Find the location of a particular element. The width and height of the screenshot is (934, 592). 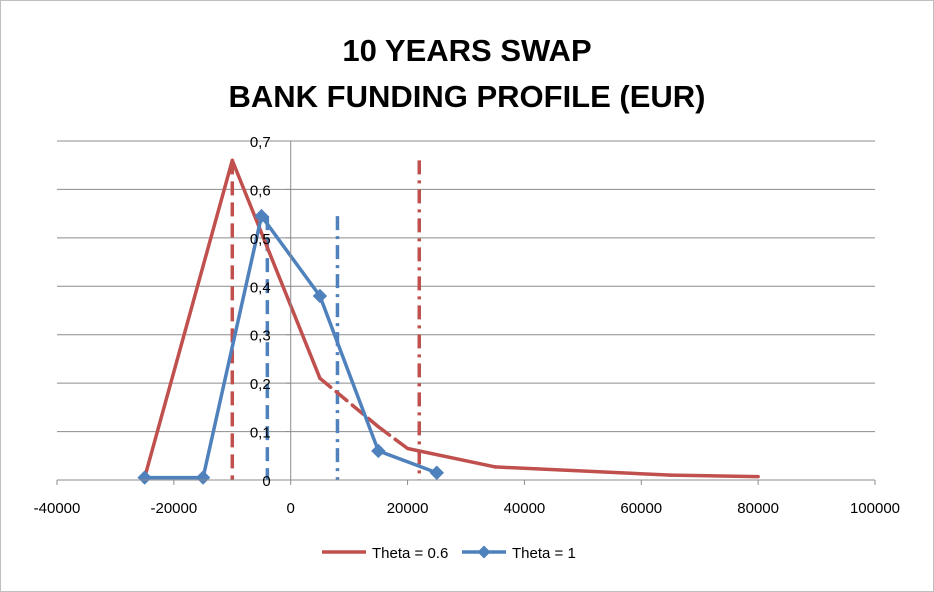

y-tick-label: 0,6 is located at coordinates (260, 190).